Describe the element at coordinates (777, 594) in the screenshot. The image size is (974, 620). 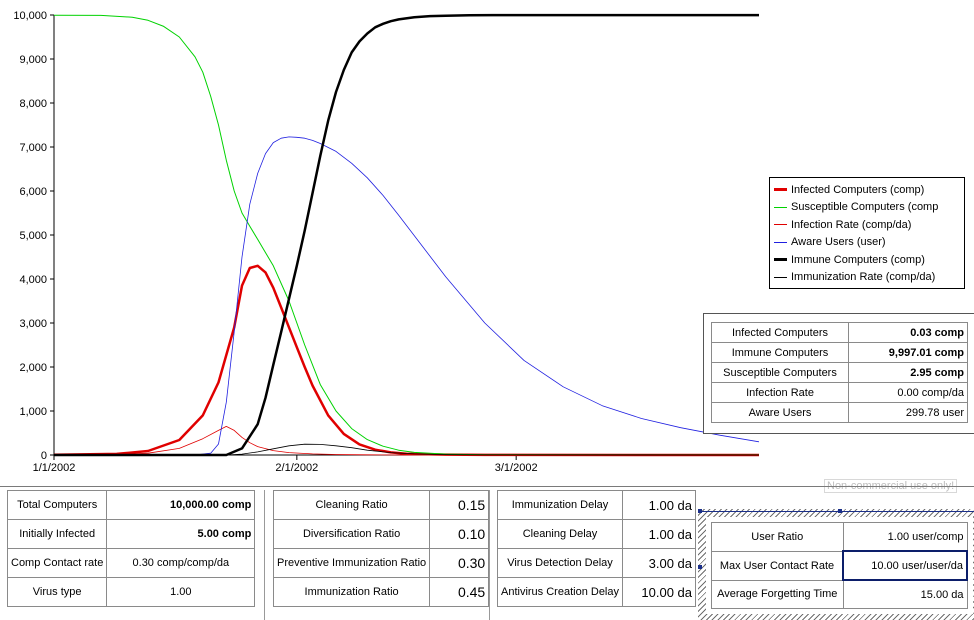
I see `param-label: Average Forgetting Time` at that location.